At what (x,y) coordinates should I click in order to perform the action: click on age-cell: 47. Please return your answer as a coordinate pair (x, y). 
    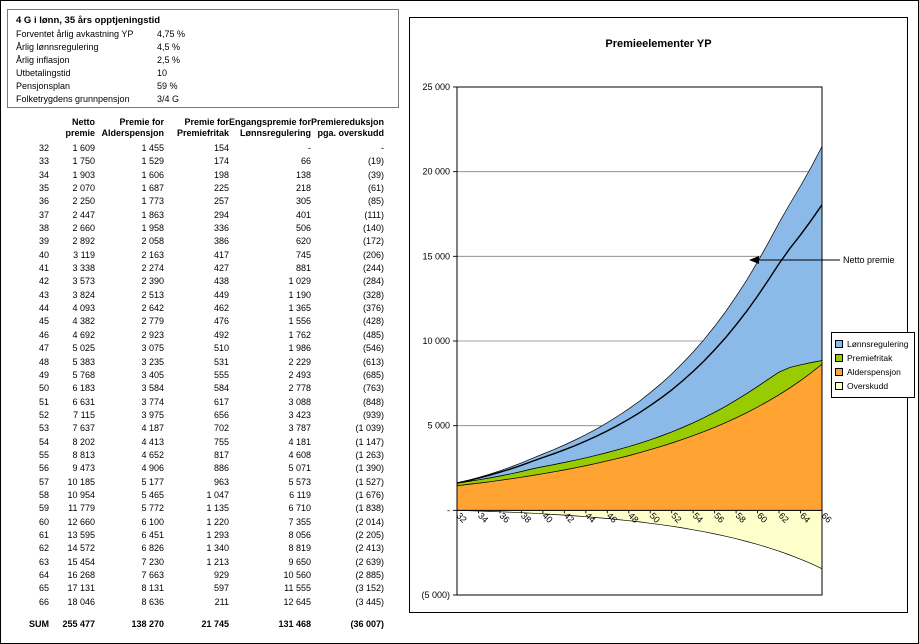
    Looking at the image, I should click on (43, 348).